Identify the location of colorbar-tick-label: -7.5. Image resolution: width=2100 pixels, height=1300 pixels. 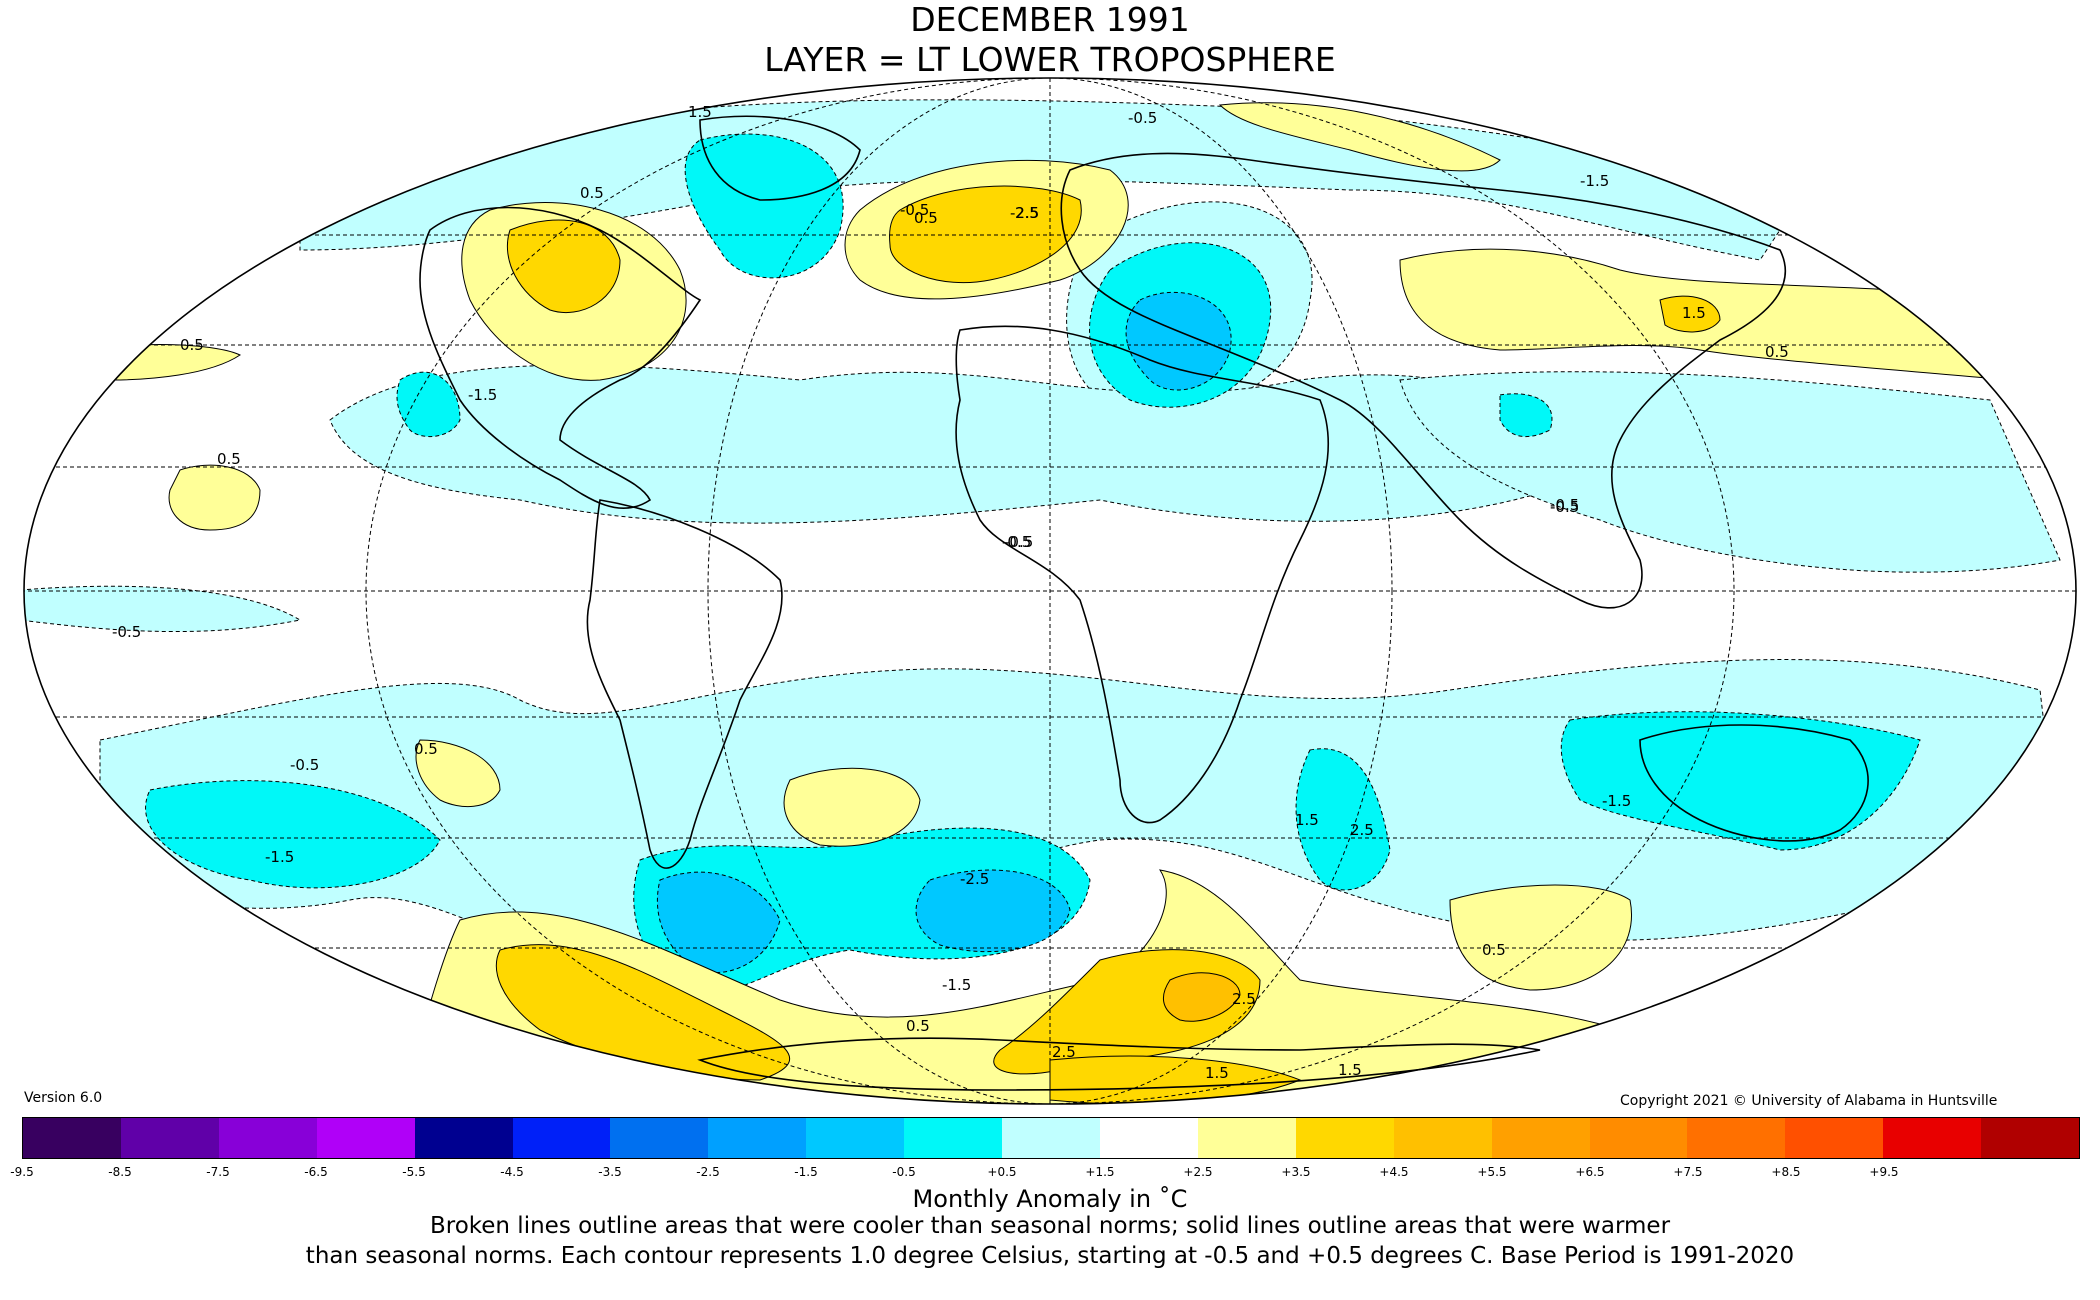
(218, 1172).